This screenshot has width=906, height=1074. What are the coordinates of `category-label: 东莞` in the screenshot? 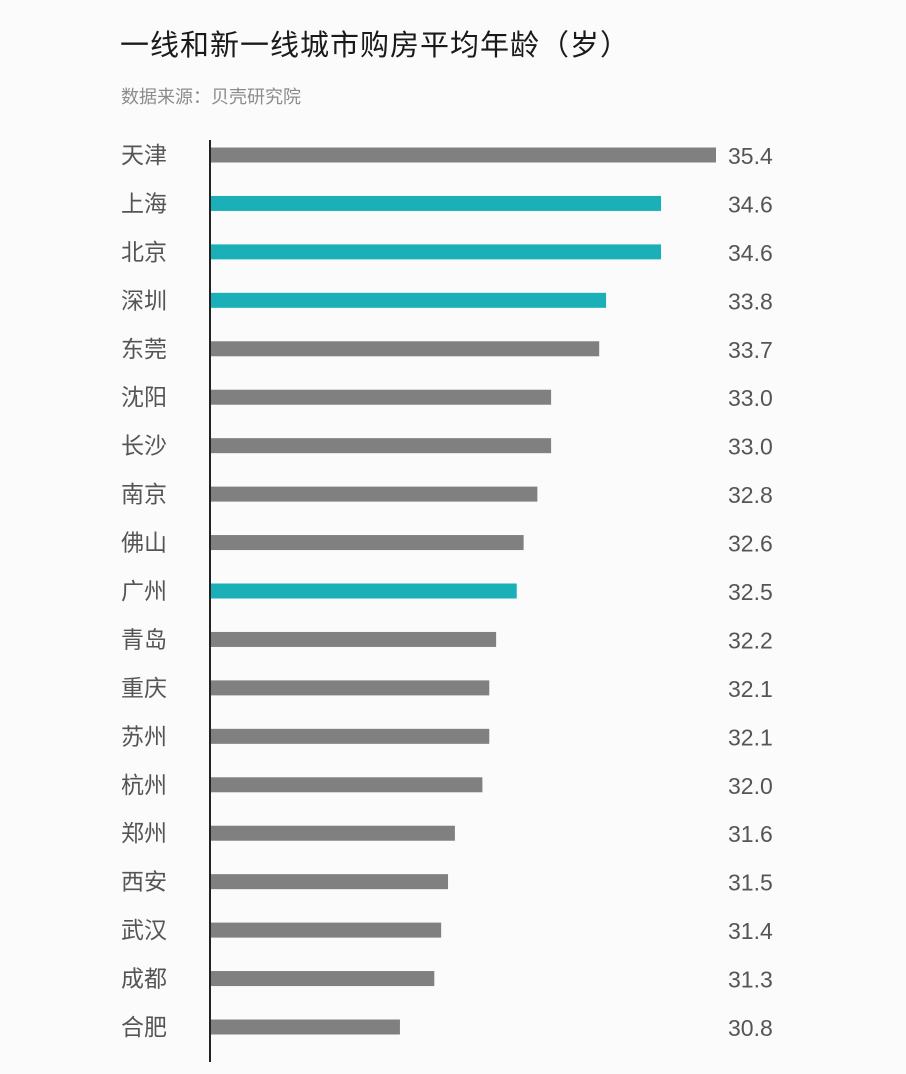 It's located at (144, 350).